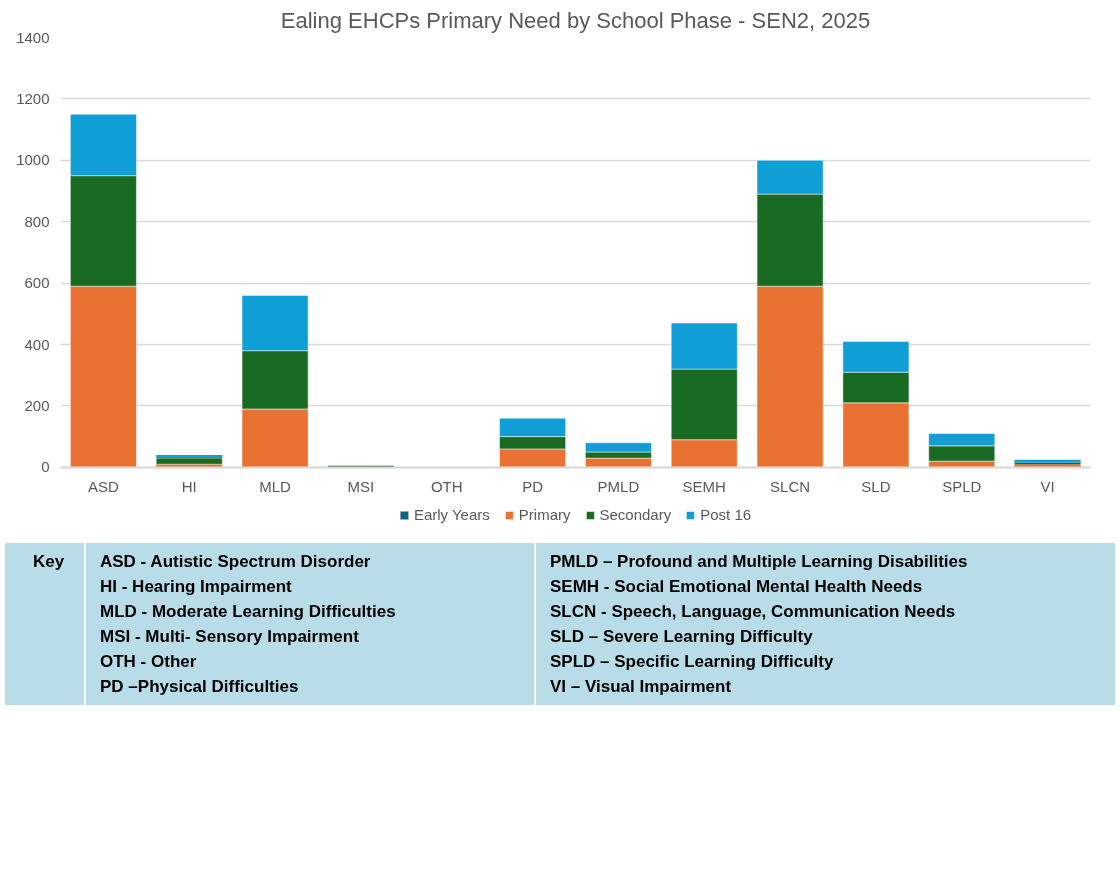 This screenshot has width=1120, height=896. What do you see at coordinates (692, 661) in the screenshot?
I see `text: SPLD – Specific Learning Difficulty` at bounding box center [692, 661].